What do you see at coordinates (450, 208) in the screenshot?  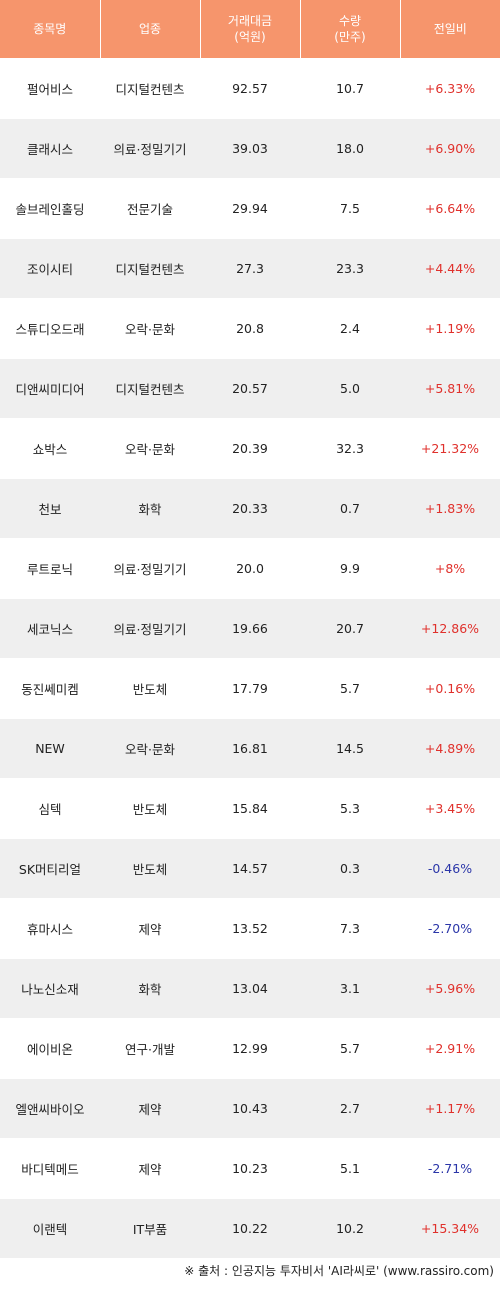 I see `change-cell: +6.64%` at bounding box center [450, 208].